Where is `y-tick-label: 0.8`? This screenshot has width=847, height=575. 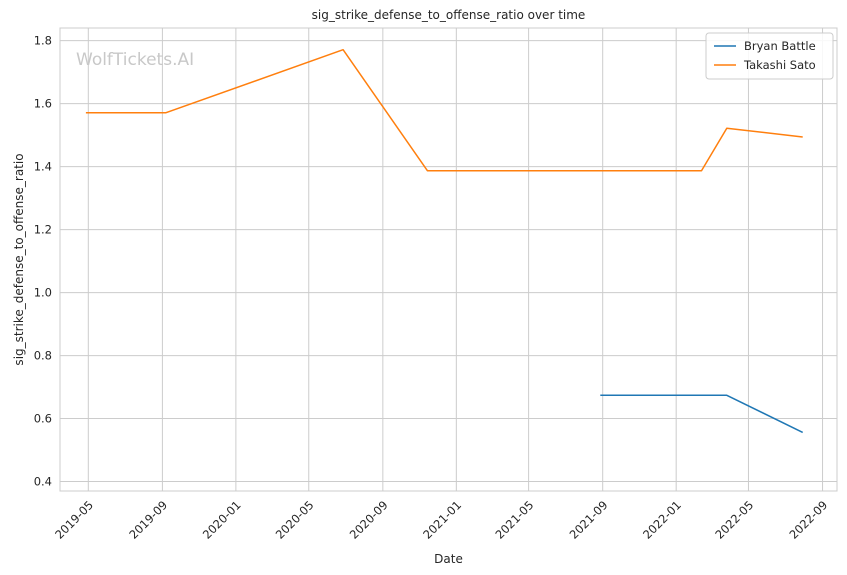
y-tick-label: 0.8 is located at coordinates (43, 356).